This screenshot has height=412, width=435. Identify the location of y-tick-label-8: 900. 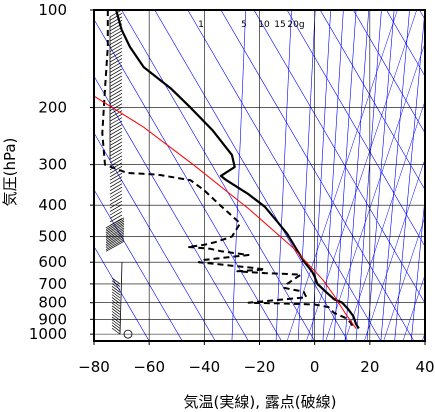
(52, 319).